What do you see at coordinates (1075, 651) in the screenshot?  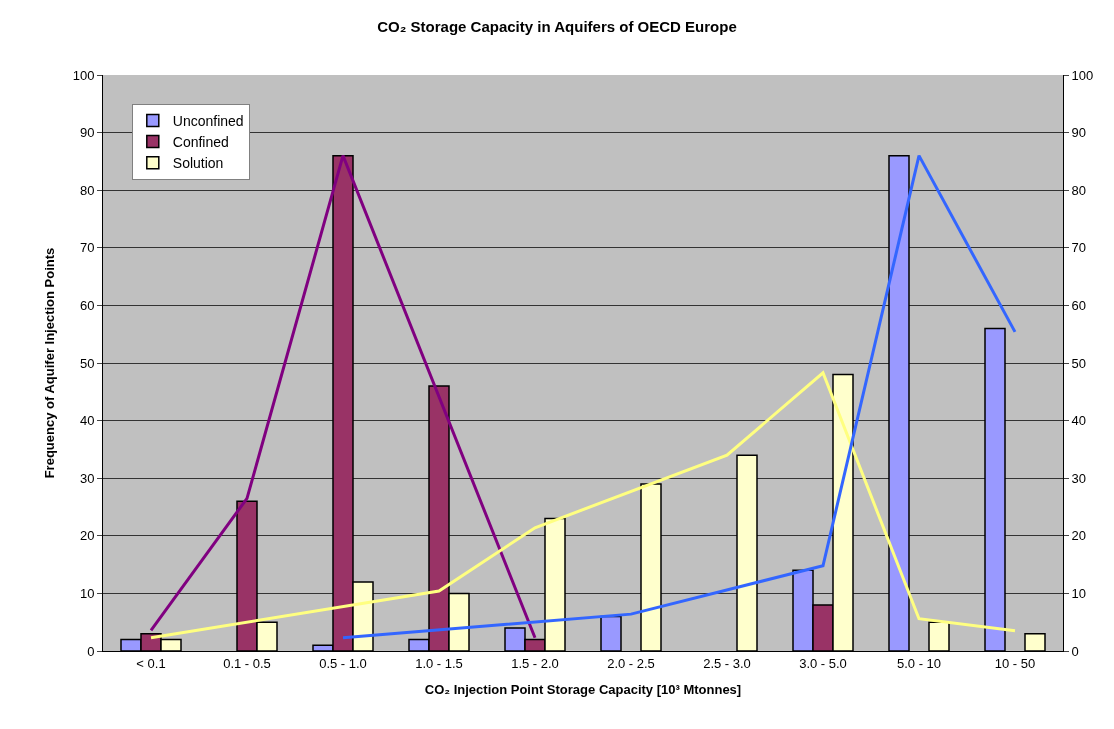 I see `y2-tick-label: 0` at bounding box center [1075, 651].